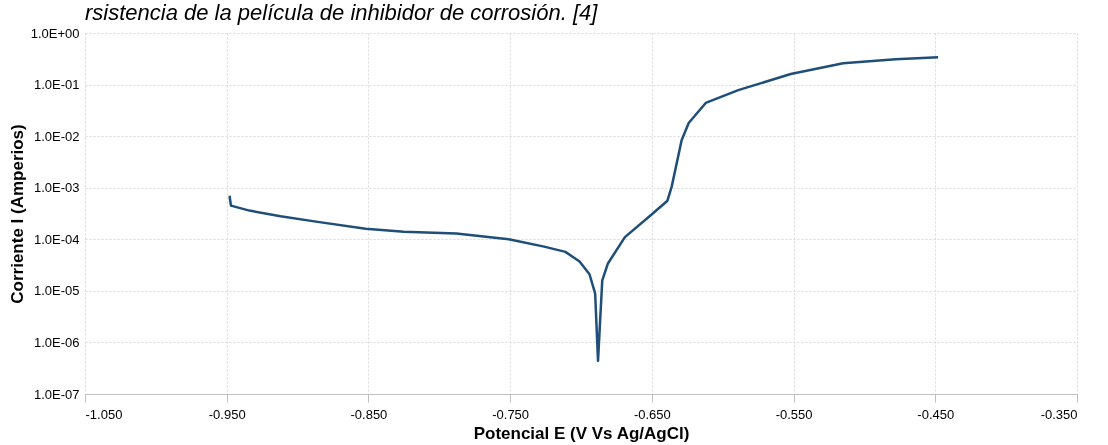  Describe the element at coordinates (581, 433) in the screenshot. I see `x-axis-title: Potencial E (V Vs Ag/AgCl)` at that location.